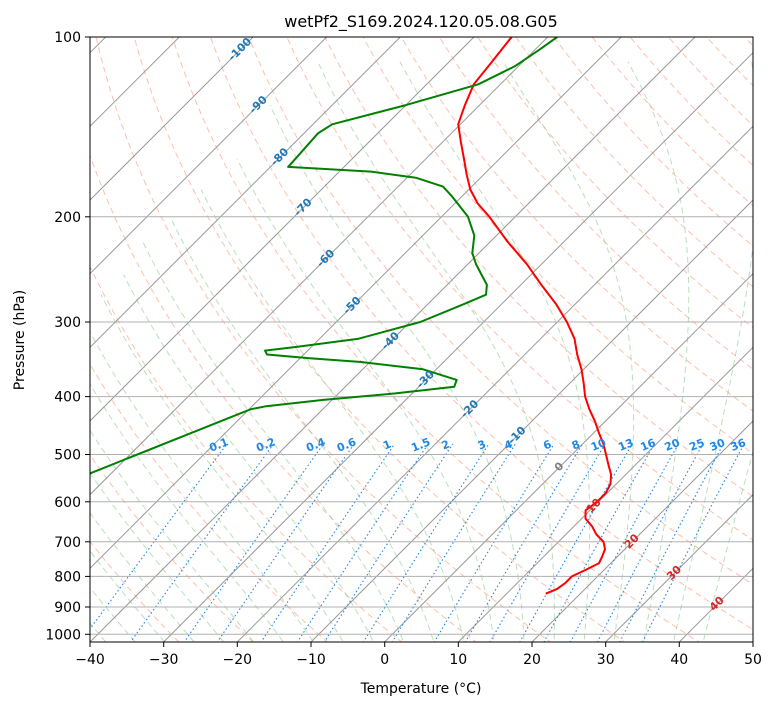  Describe the element at coordinates (67, 456) in the screenshot. I see `y-tick-label: 500` at that location.